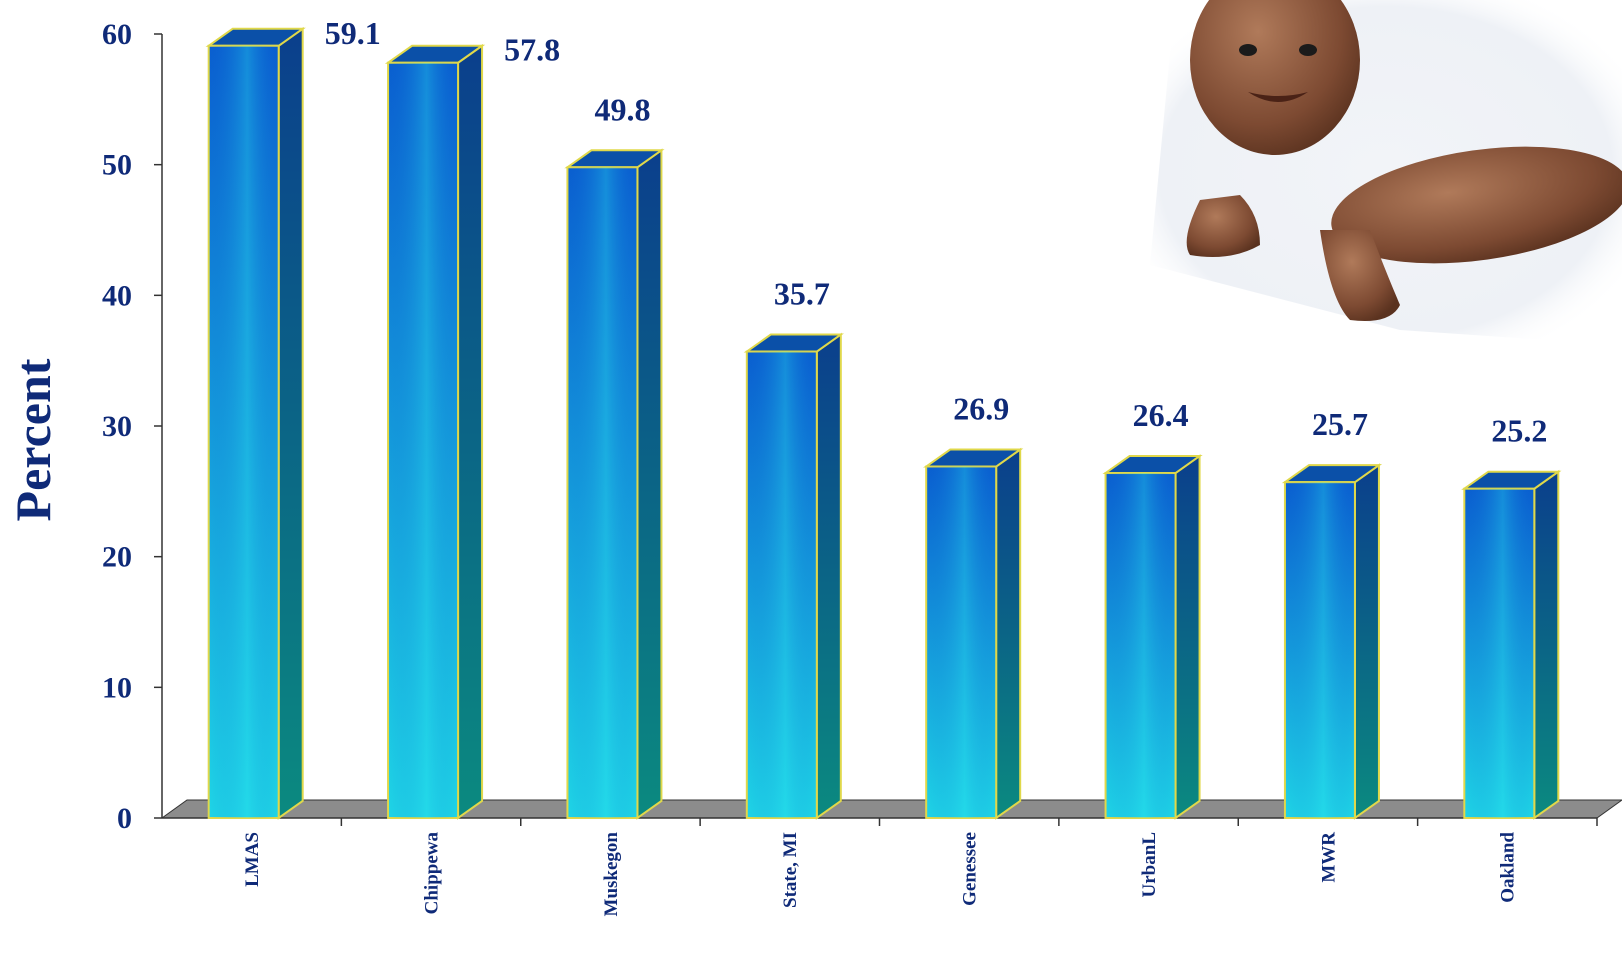 The image size is (1622, 960). What do you see at coordinates (622, 109) in the screenshot?
I see `bar-value-label: 49.8` at bounding box center [622, 109].